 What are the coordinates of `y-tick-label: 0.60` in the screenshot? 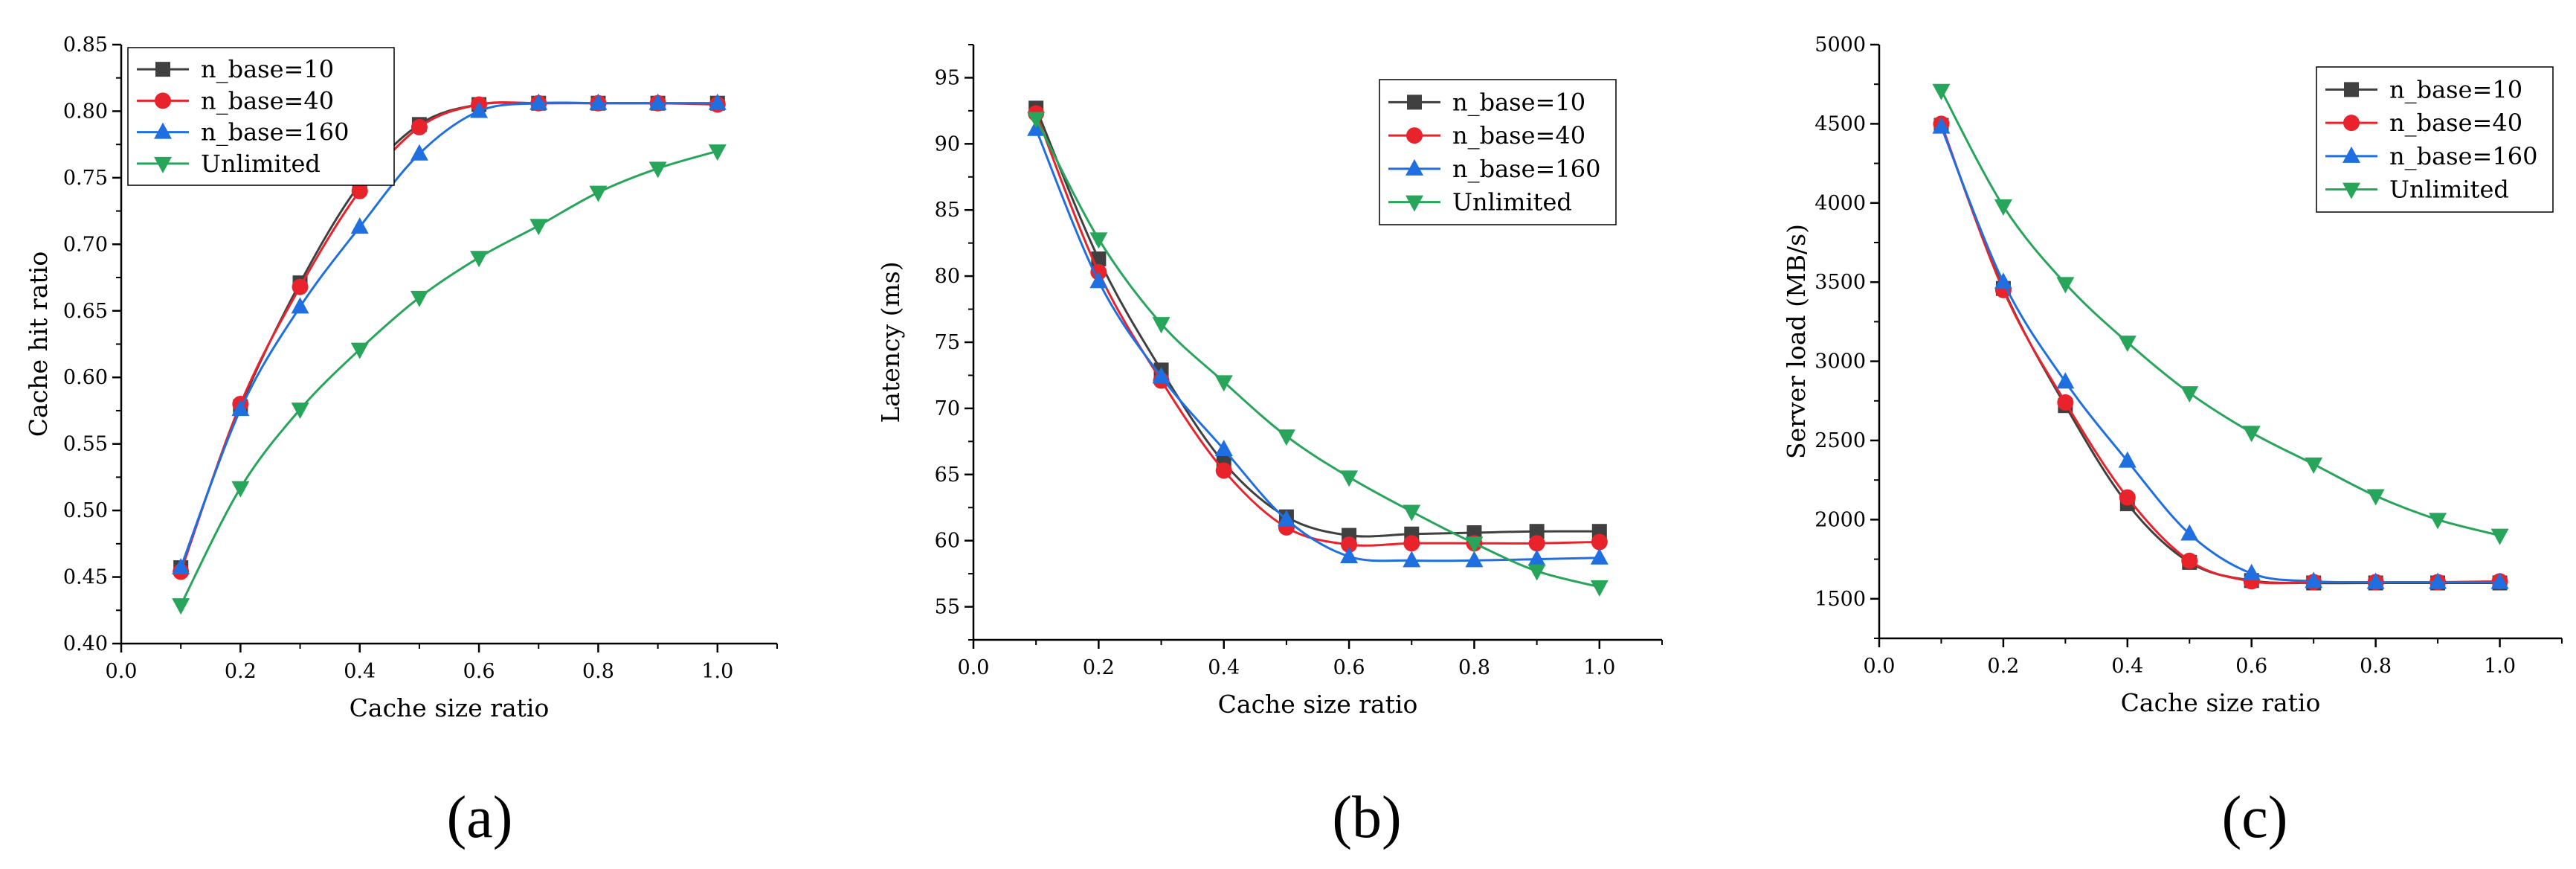 It's located at (85, 377).